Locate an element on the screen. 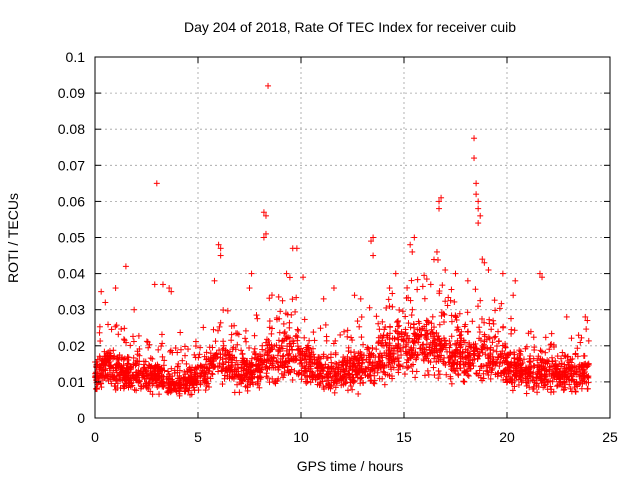 This screenshot has height=480, width=640. y-tick-label: 0.1 is located at coordinates (76, 57).